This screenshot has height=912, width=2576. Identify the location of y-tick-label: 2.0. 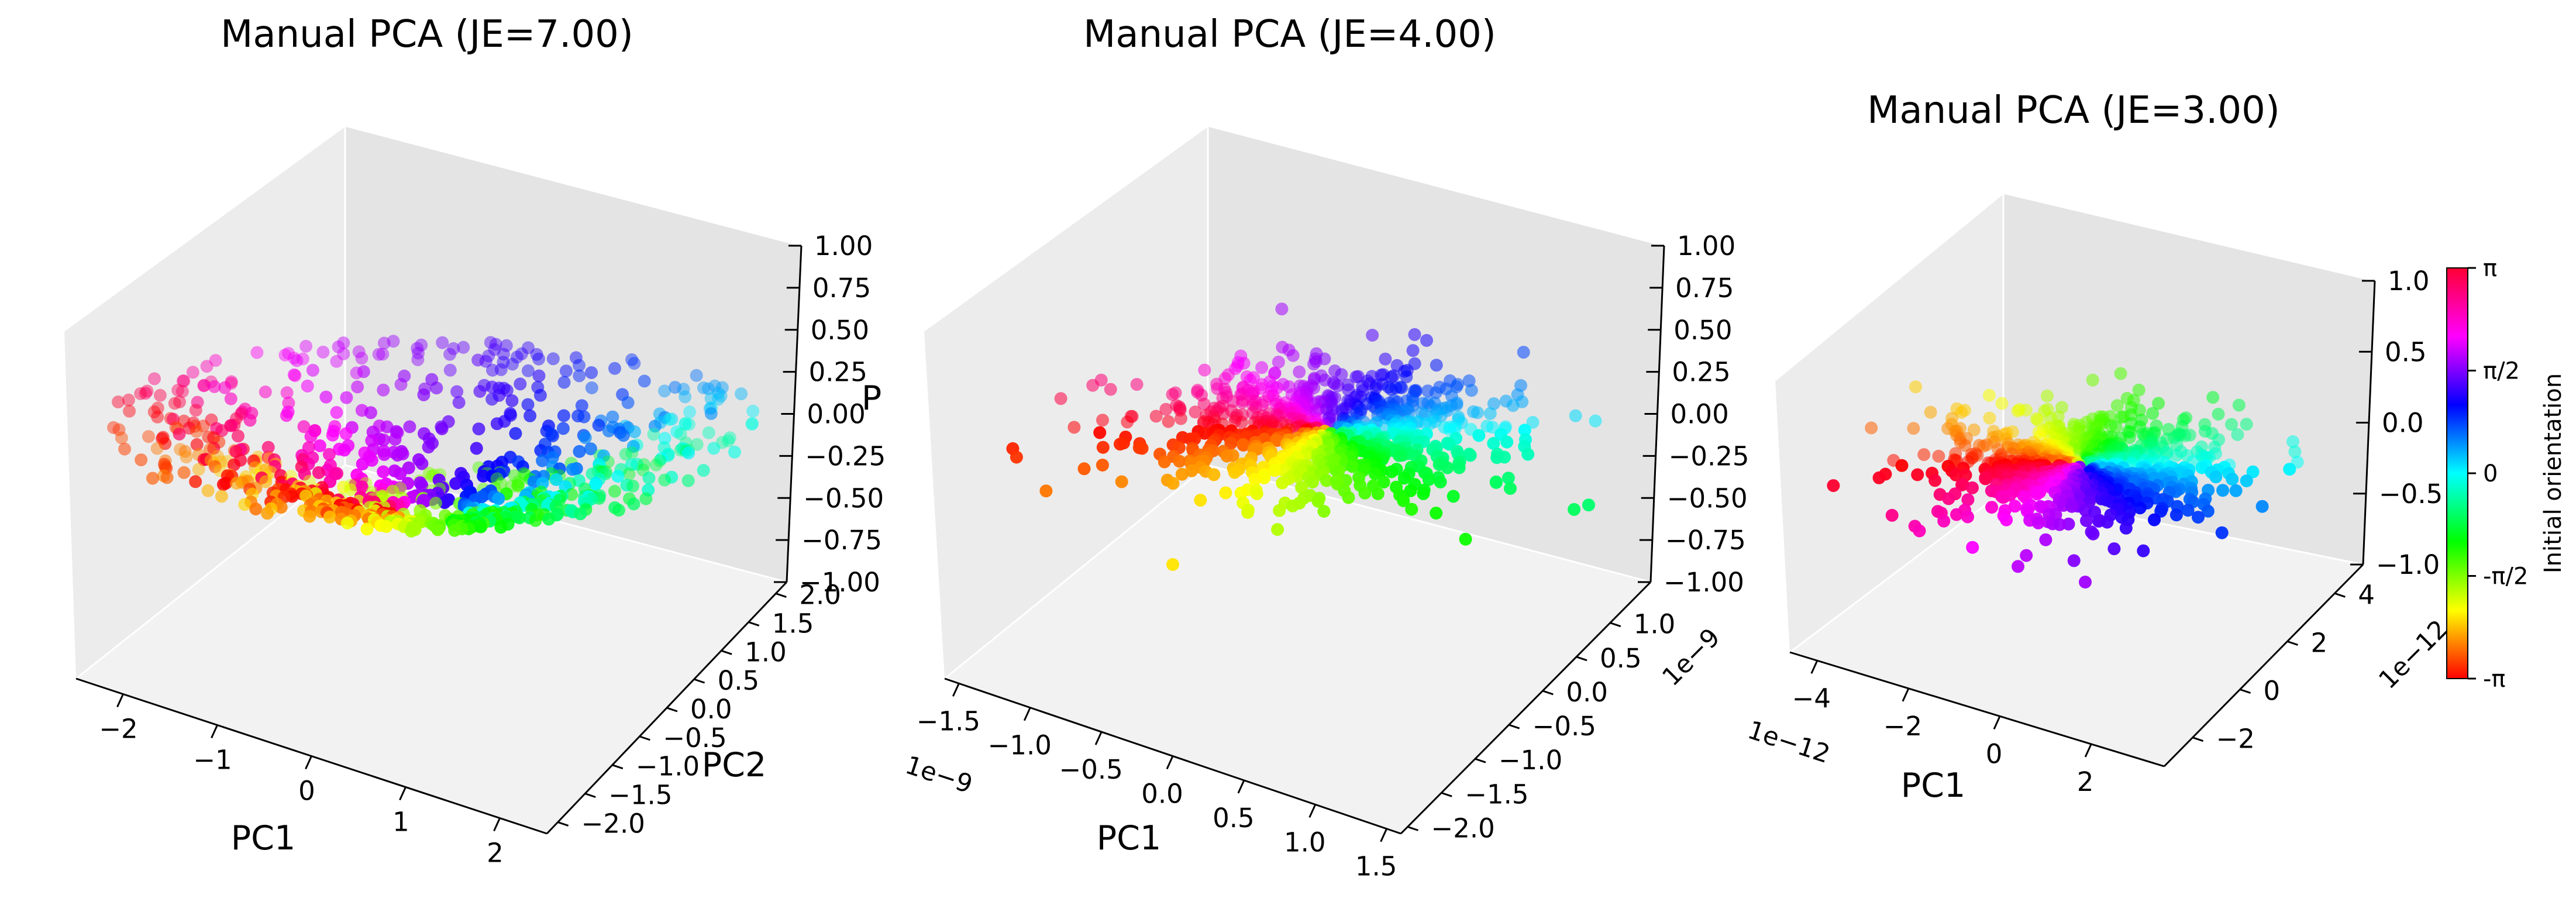
(820, 595).